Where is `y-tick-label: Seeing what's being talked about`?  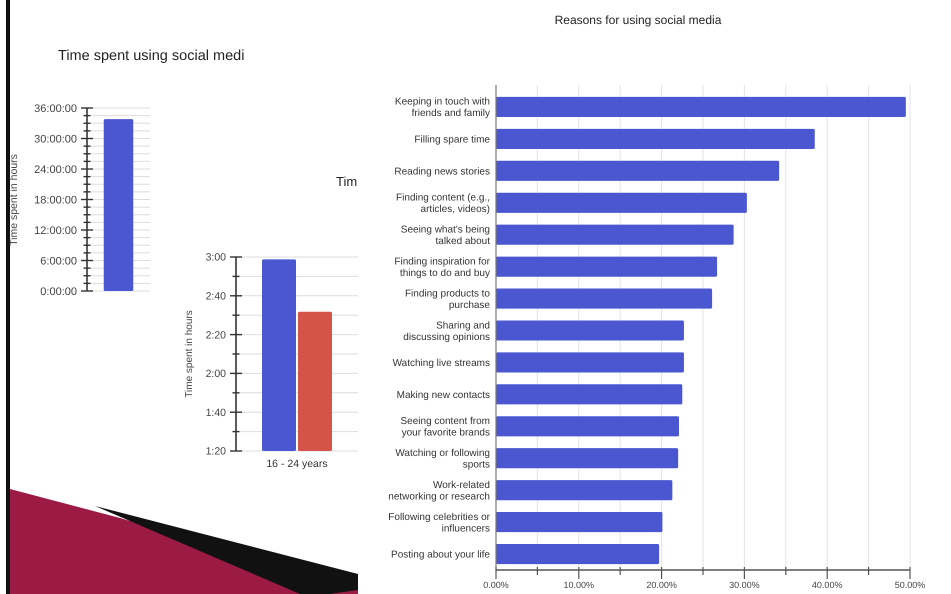 y-tick-label: Seeing what's being talked about is located at coordinates (445, 235).